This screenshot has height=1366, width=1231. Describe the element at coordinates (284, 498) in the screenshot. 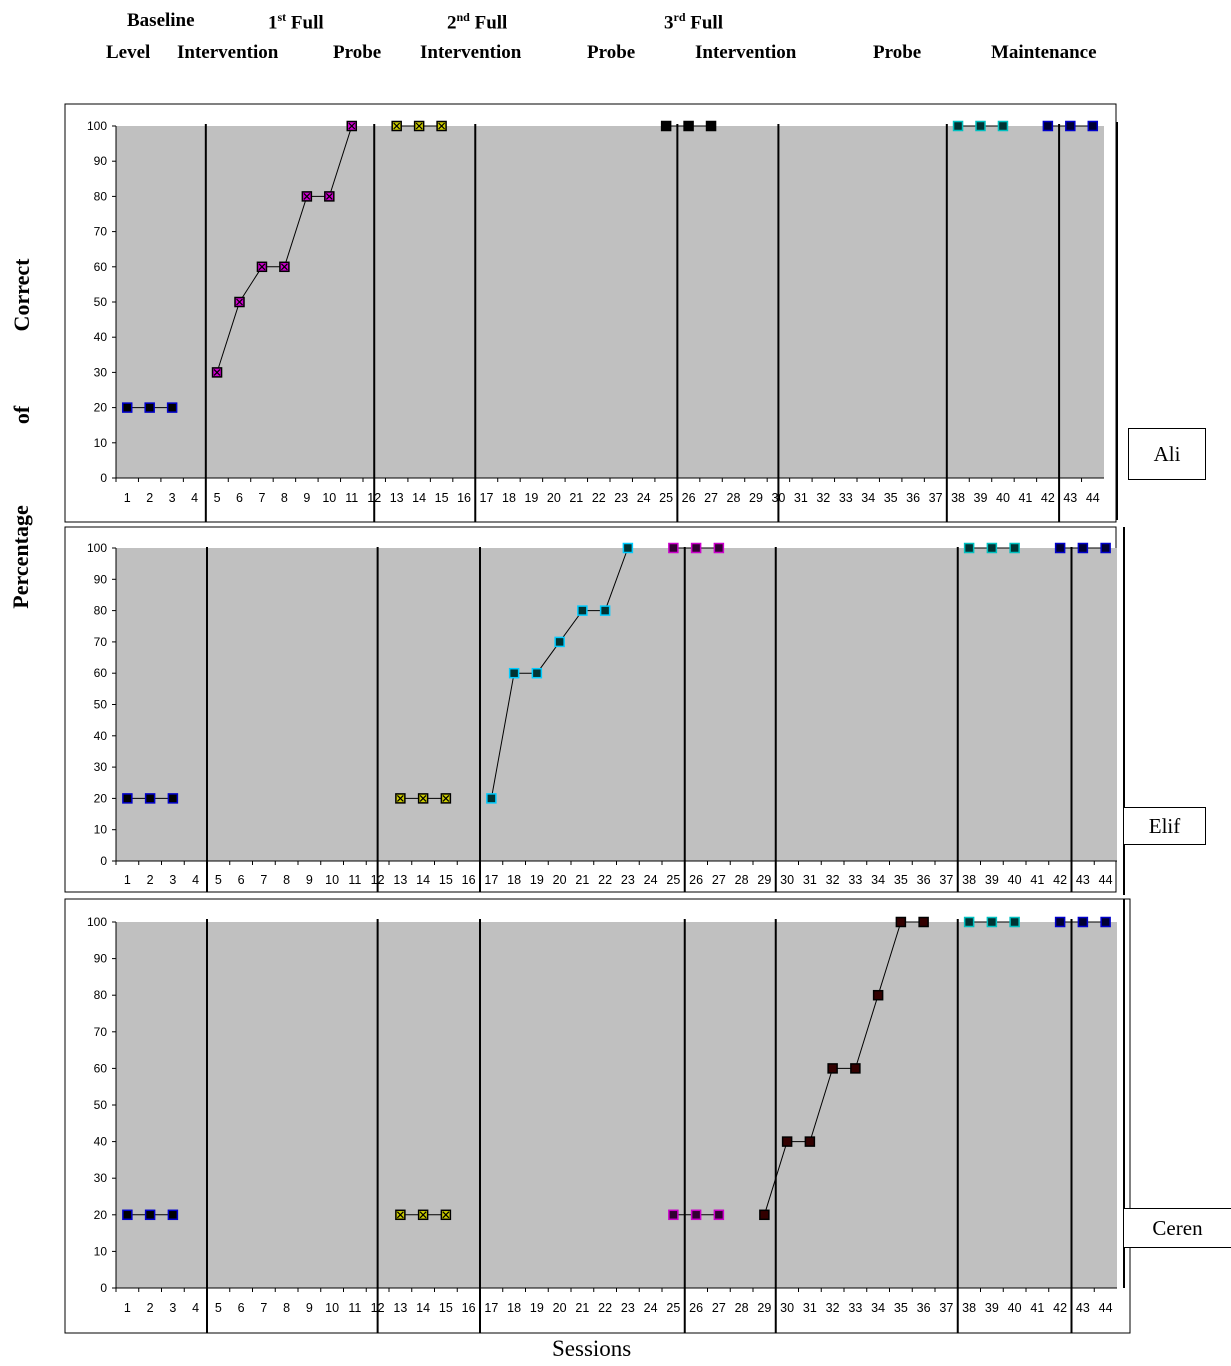

I see `x-tick-label: 8` at that location.